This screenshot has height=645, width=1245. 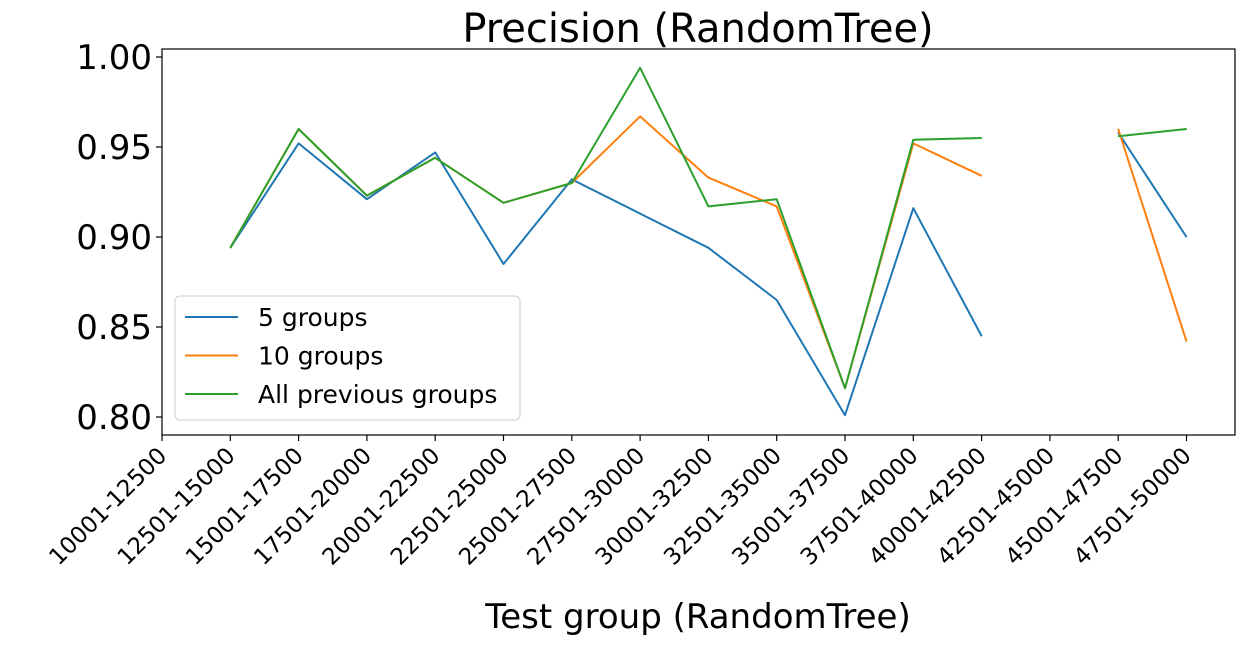 I want to click on x-tick-label: 35001-37500, so click(x=792, y=507).